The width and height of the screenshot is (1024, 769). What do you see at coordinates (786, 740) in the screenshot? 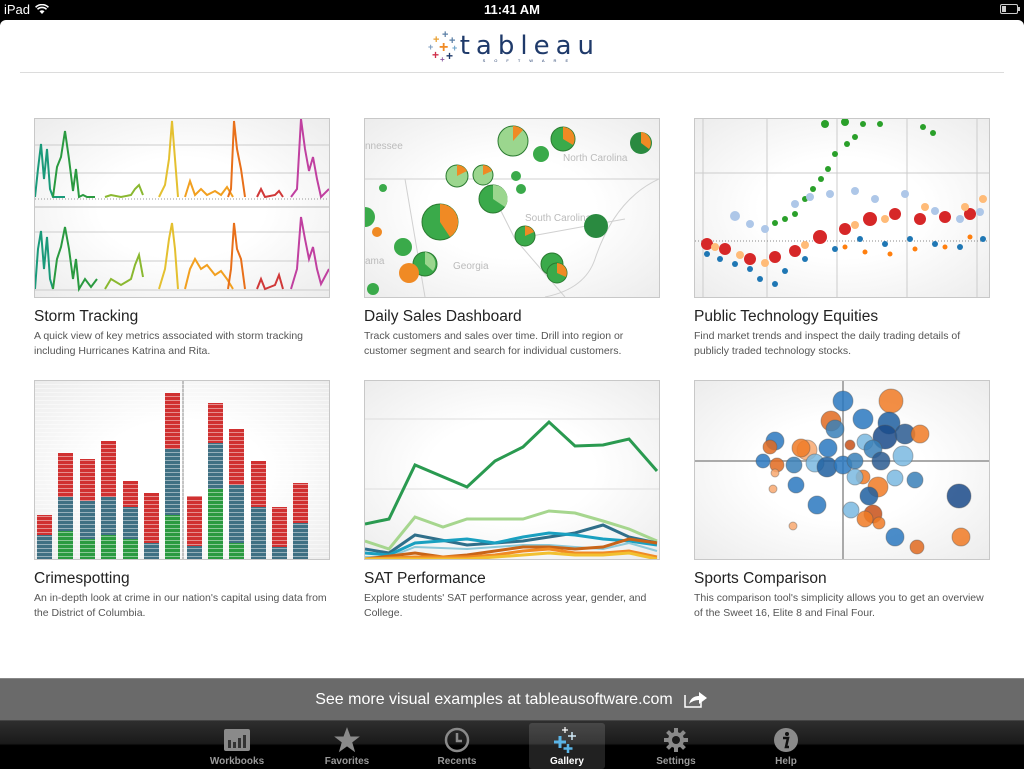
I see `info-icon` at bounding box center [786, 740].